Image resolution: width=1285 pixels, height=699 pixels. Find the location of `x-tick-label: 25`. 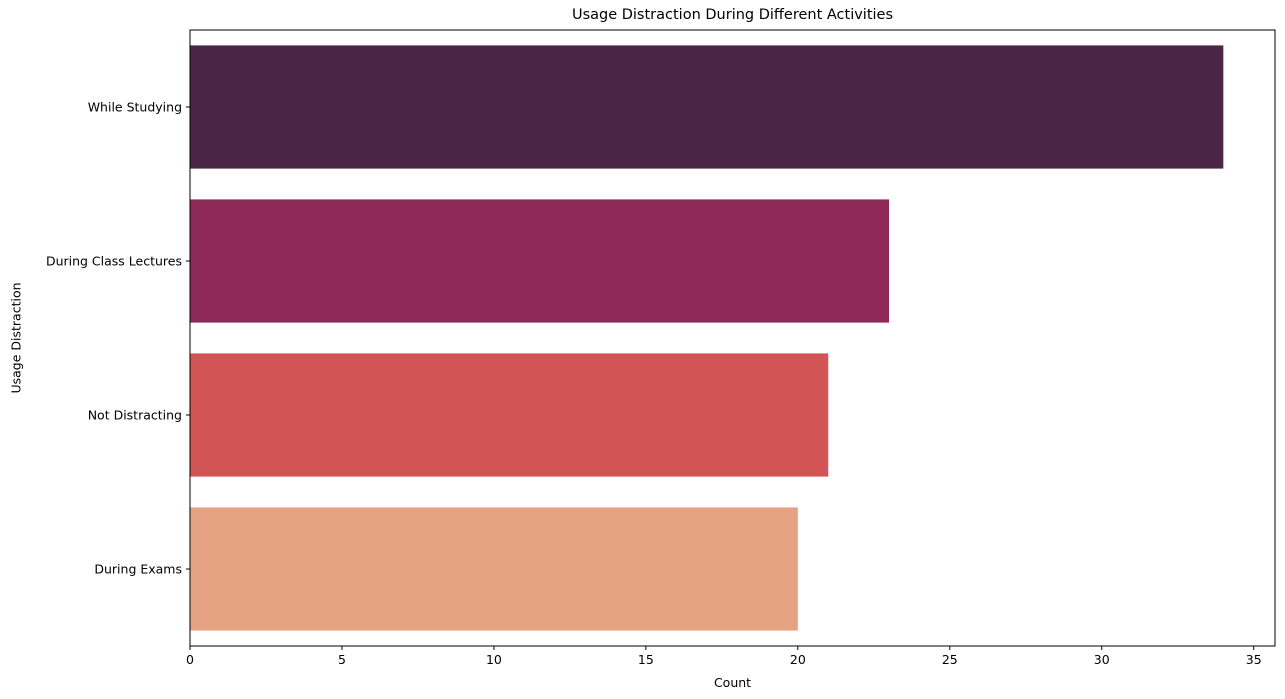

x-tick-label: 25 is located at coordinates (950, 659).